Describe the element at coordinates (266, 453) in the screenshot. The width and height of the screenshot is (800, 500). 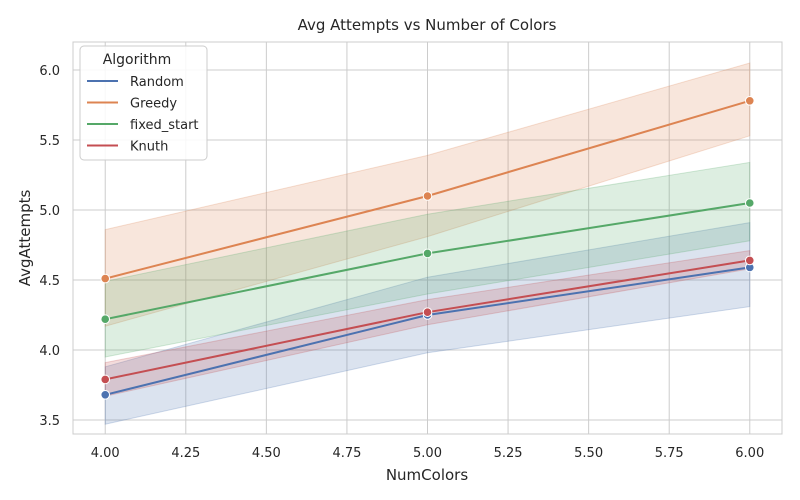
I see `x-tick-label: 4.50` at that location.